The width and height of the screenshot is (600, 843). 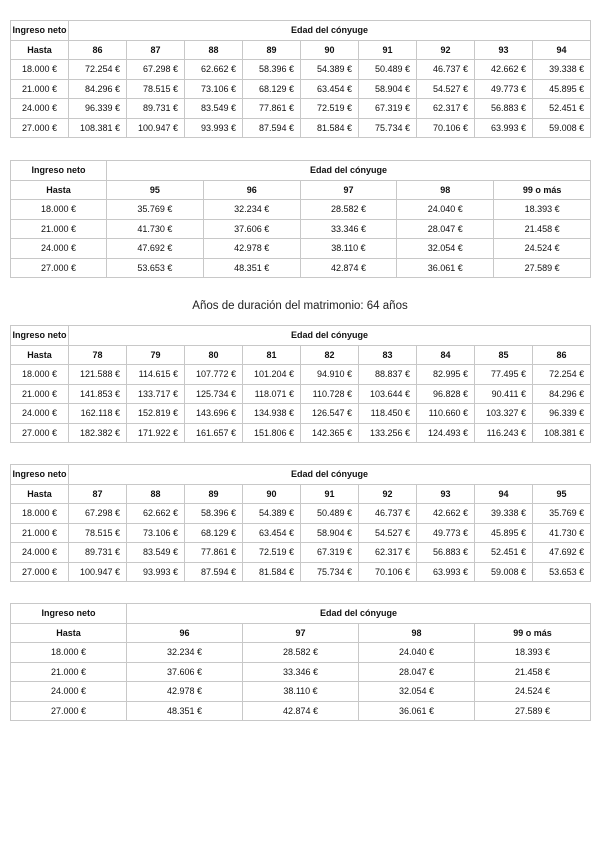 I want to click on value-cell: 47.692 €, so click(x=155, y=248).